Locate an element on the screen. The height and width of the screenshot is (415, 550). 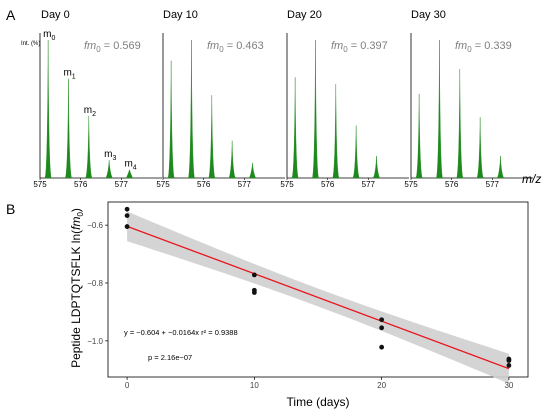
spectra-y-axis-label: Int. (%) is located at coordinates (30, 44).